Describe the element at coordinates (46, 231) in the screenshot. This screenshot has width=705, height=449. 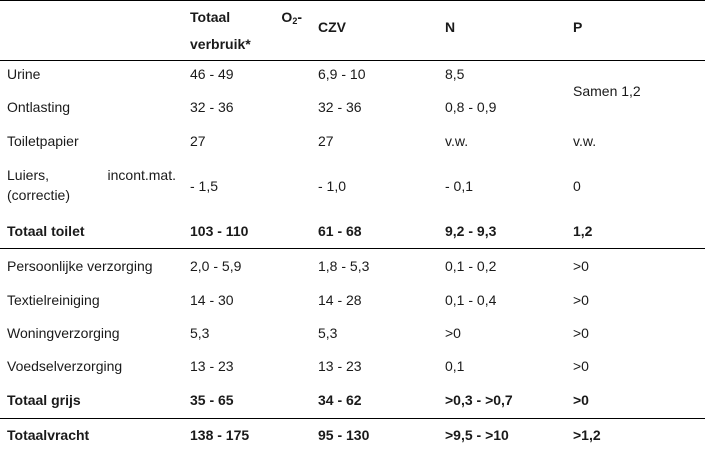
I see `row-label: Totaal toilet` at that location.